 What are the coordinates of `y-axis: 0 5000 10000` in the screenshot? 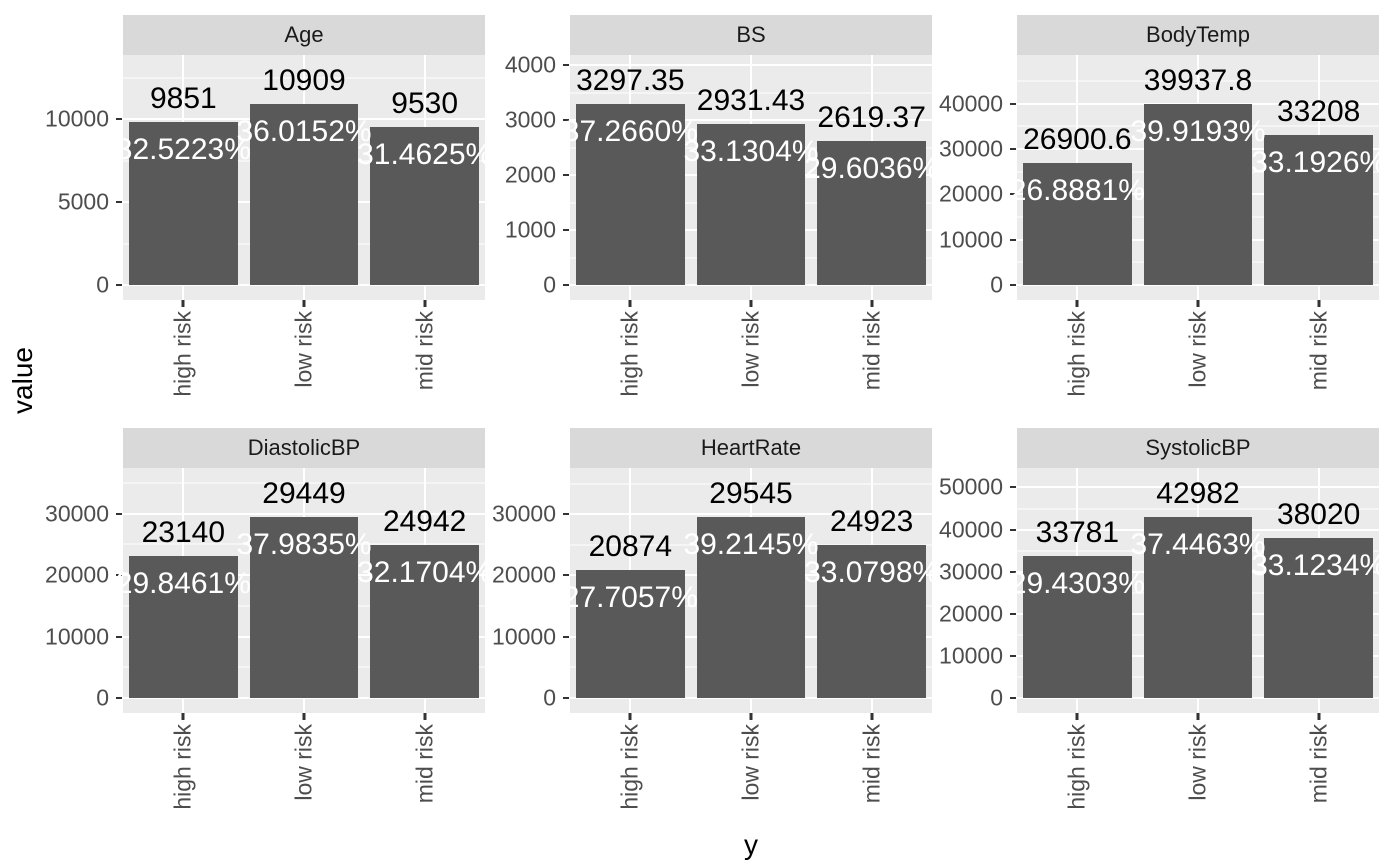 It's located at (80, 177).